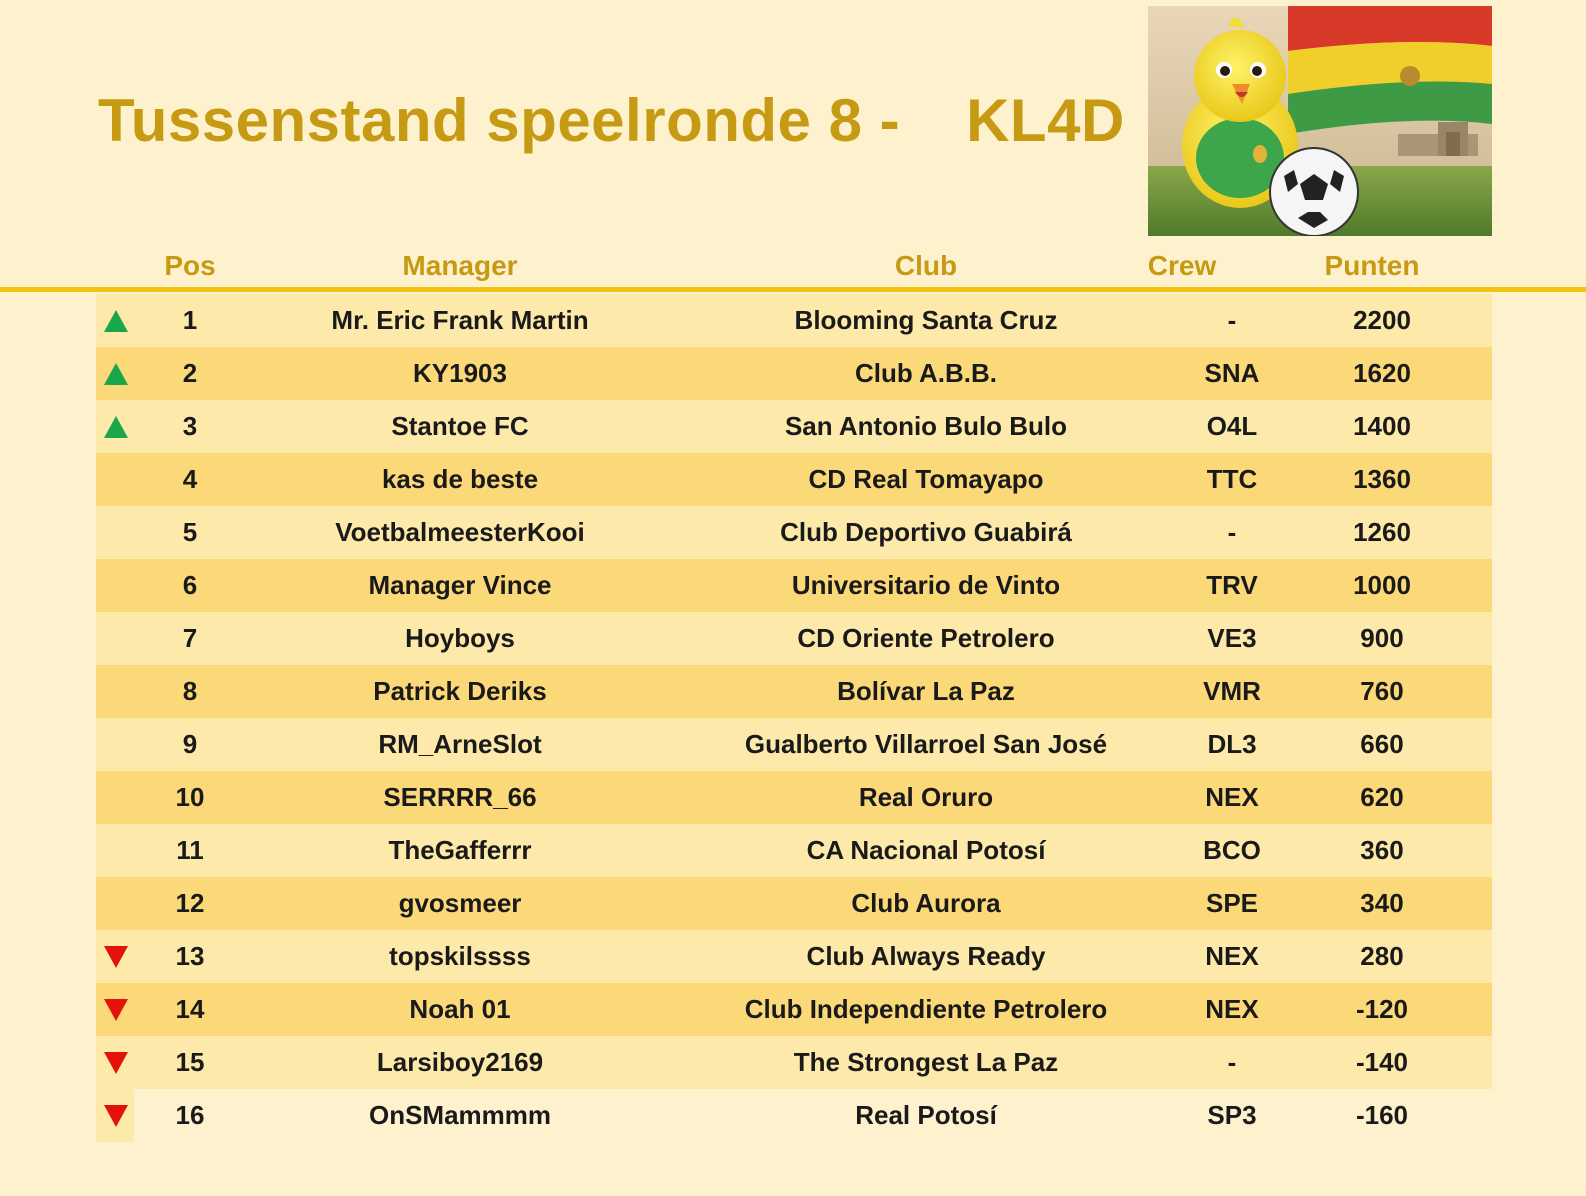 The image size is (1586, 1196). I want to click on position-cell: 16, so click(190, 1115).